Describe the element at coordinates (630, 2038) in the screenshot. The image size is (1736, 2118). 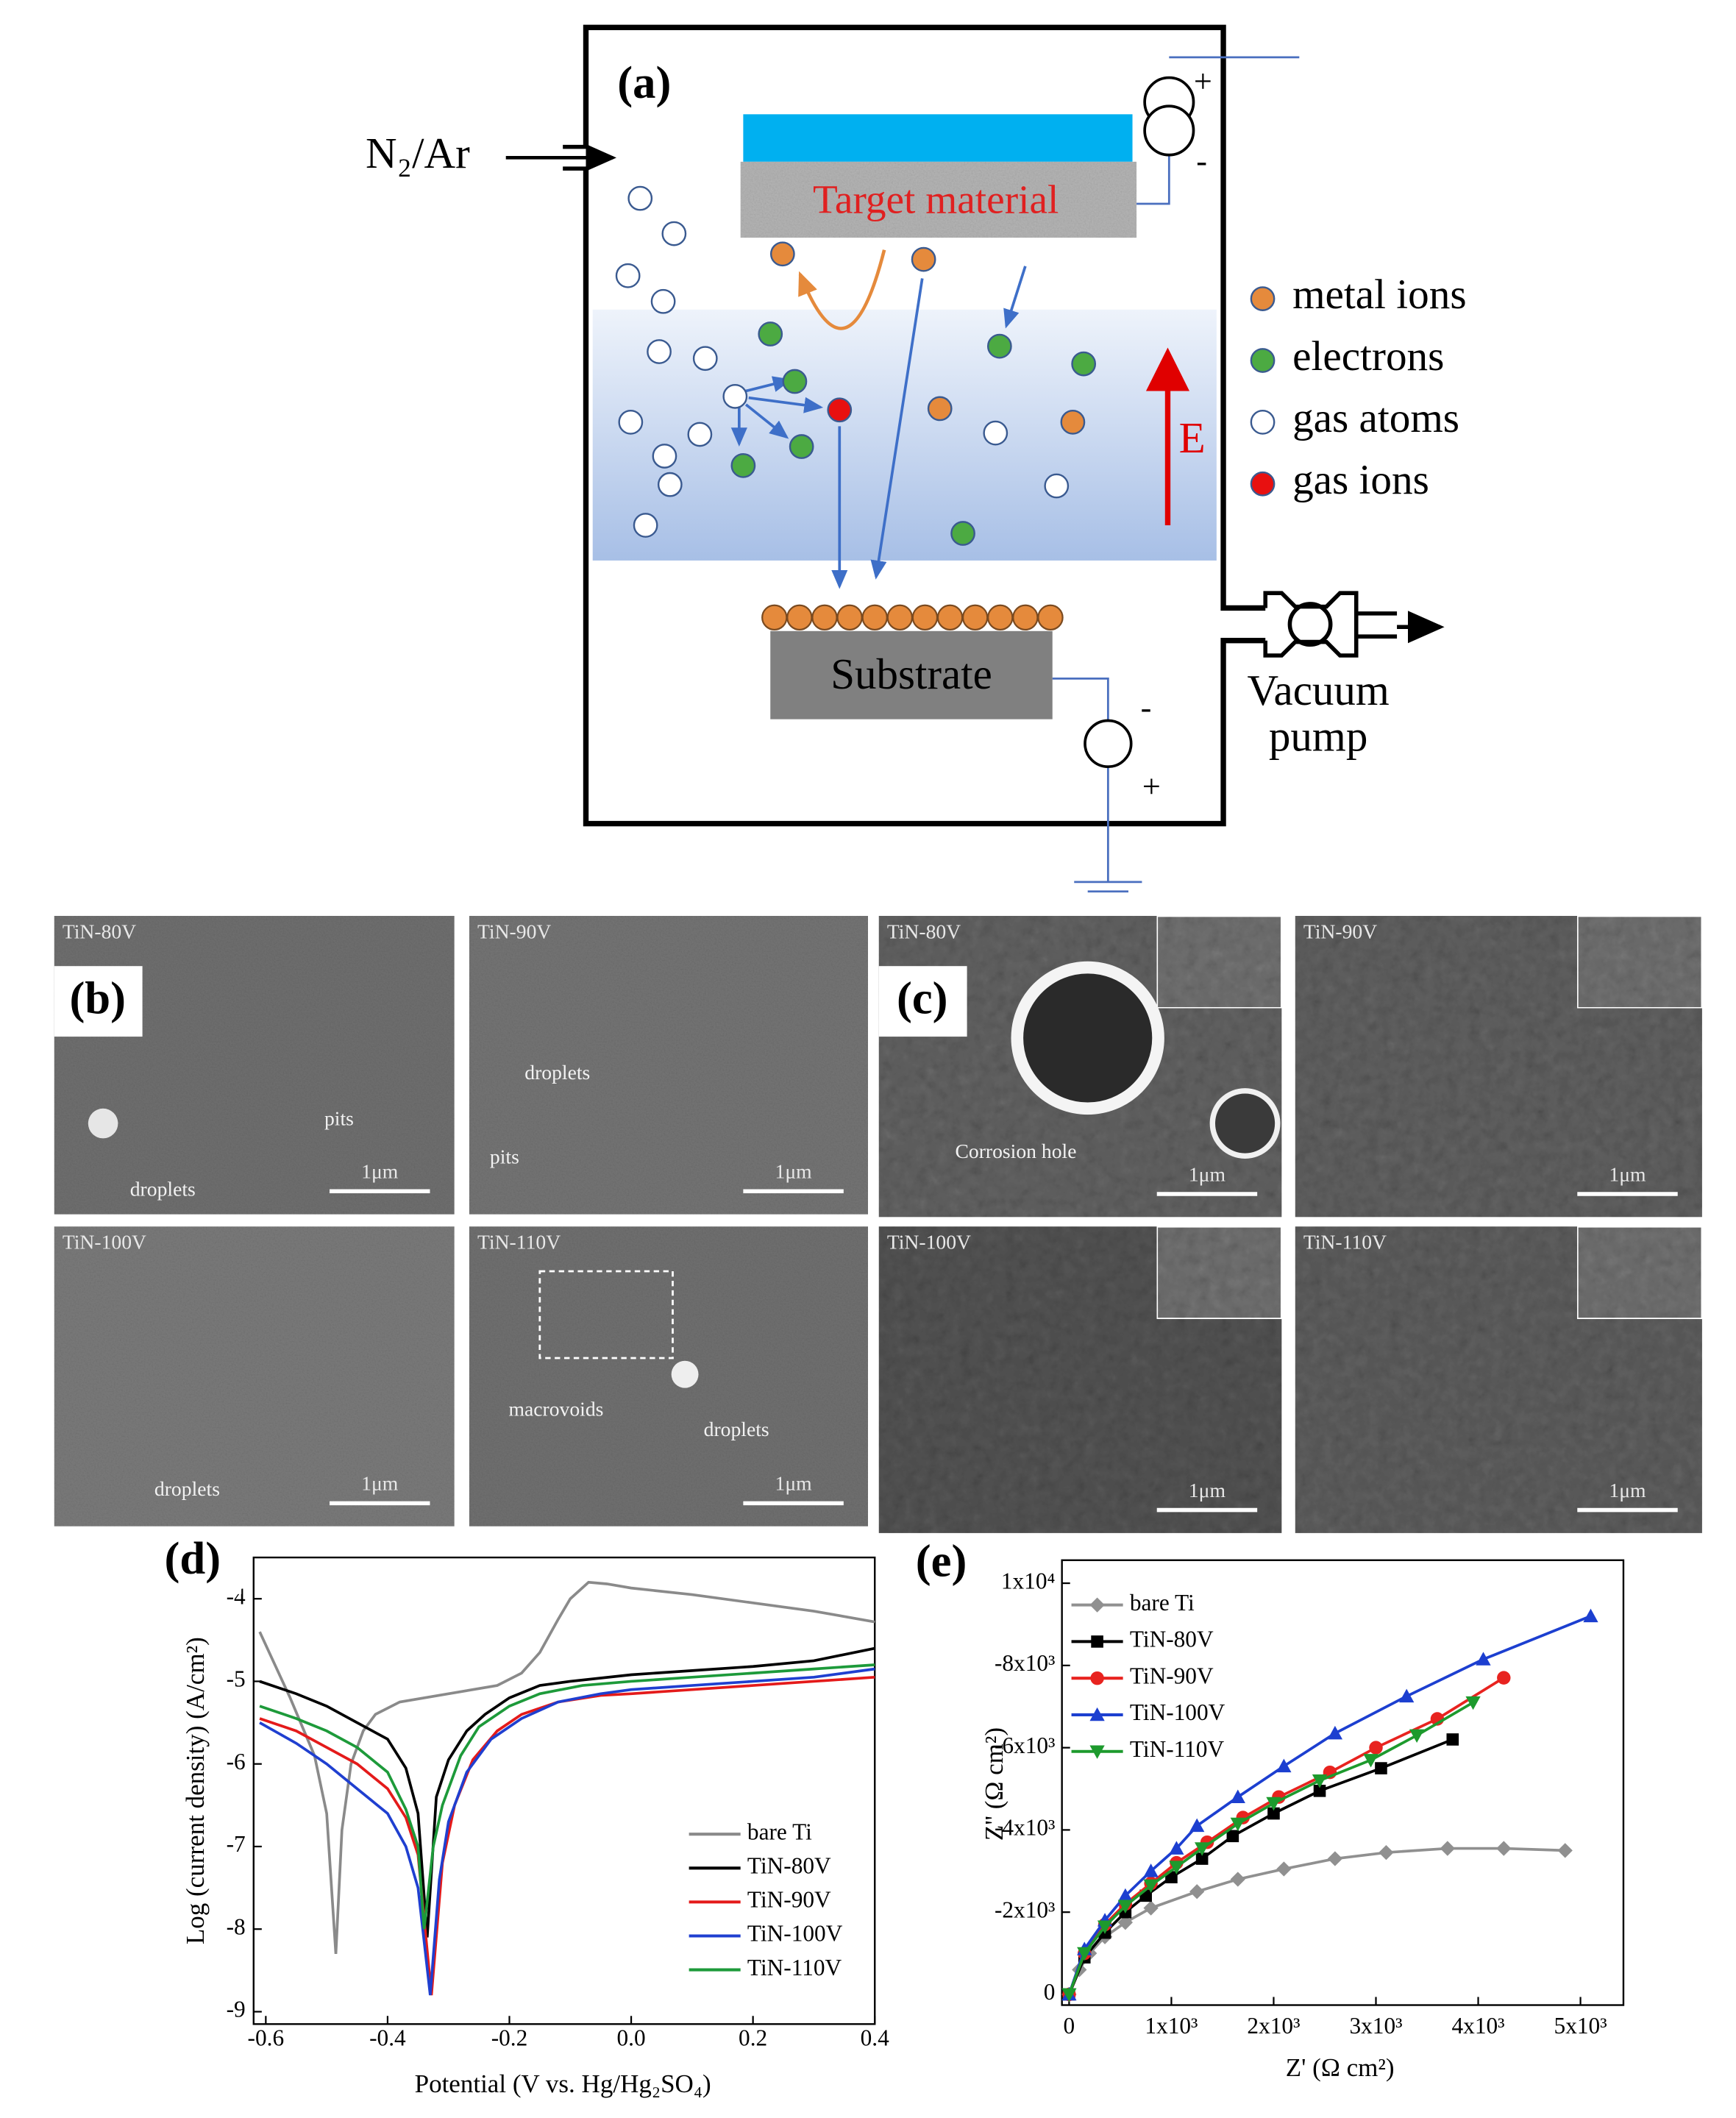
I see `x-tick-label: 0.0` at that location.